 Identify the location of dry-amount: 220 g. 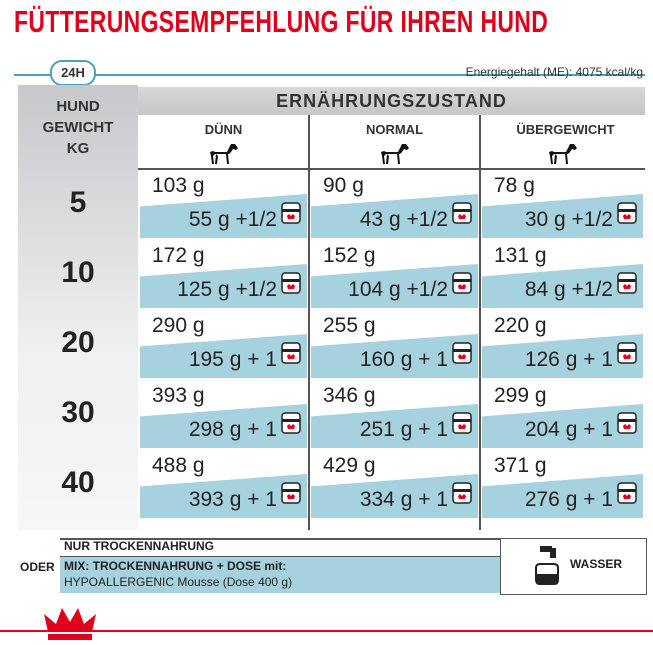
(520, 325).